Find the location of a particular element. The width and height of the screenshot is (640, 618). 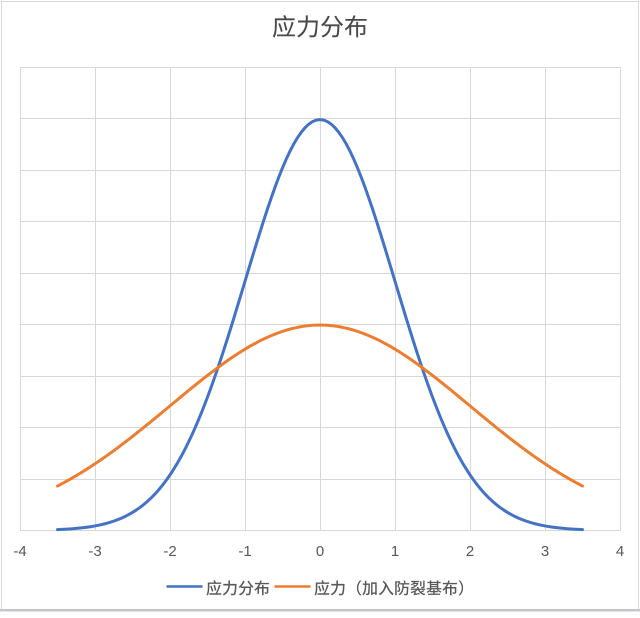

svg-text: -3 is located at coordinates (94, 551).